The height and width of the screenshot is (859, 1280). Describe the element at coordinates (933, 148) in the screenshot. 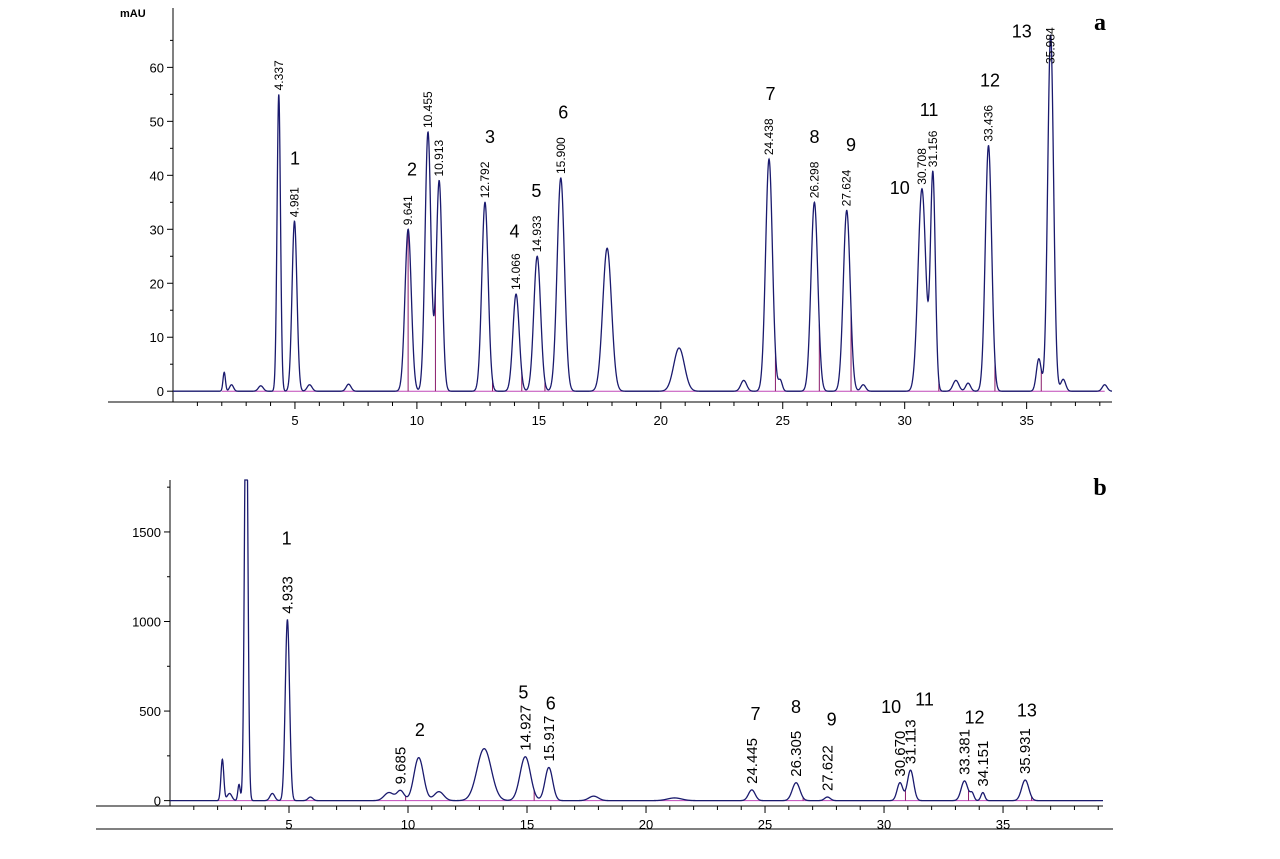

I see `retention-time-label: 31.156` at that location.